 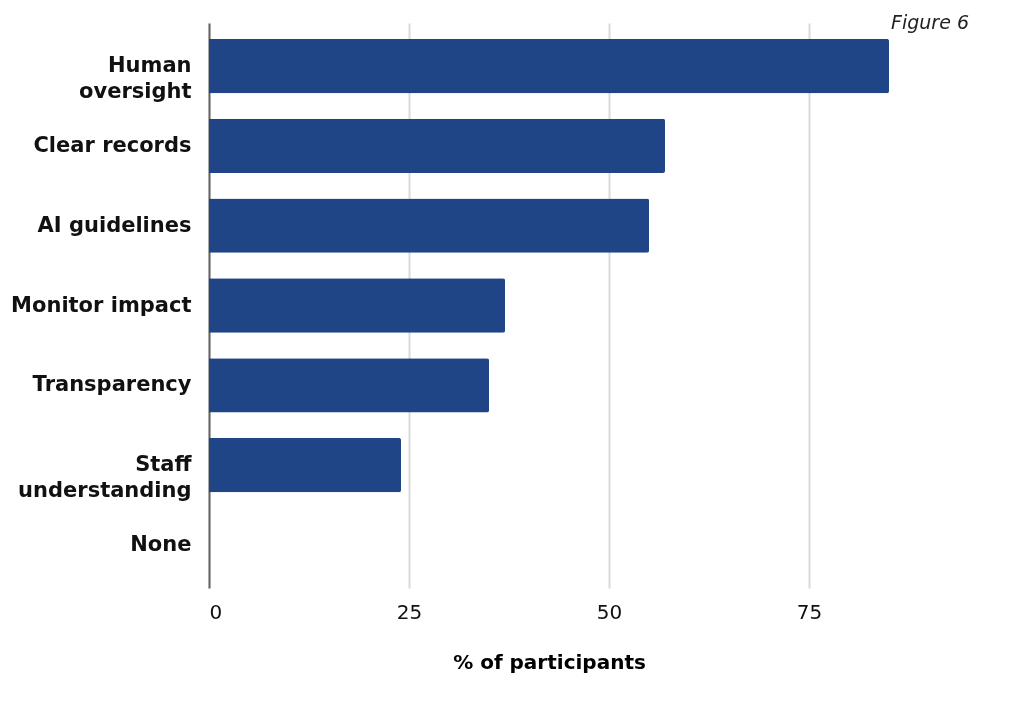 What do you see at coordinates (409, 611) in the screenshot?
I see `x-tick-label: 25` at bounding box center [409, 611].